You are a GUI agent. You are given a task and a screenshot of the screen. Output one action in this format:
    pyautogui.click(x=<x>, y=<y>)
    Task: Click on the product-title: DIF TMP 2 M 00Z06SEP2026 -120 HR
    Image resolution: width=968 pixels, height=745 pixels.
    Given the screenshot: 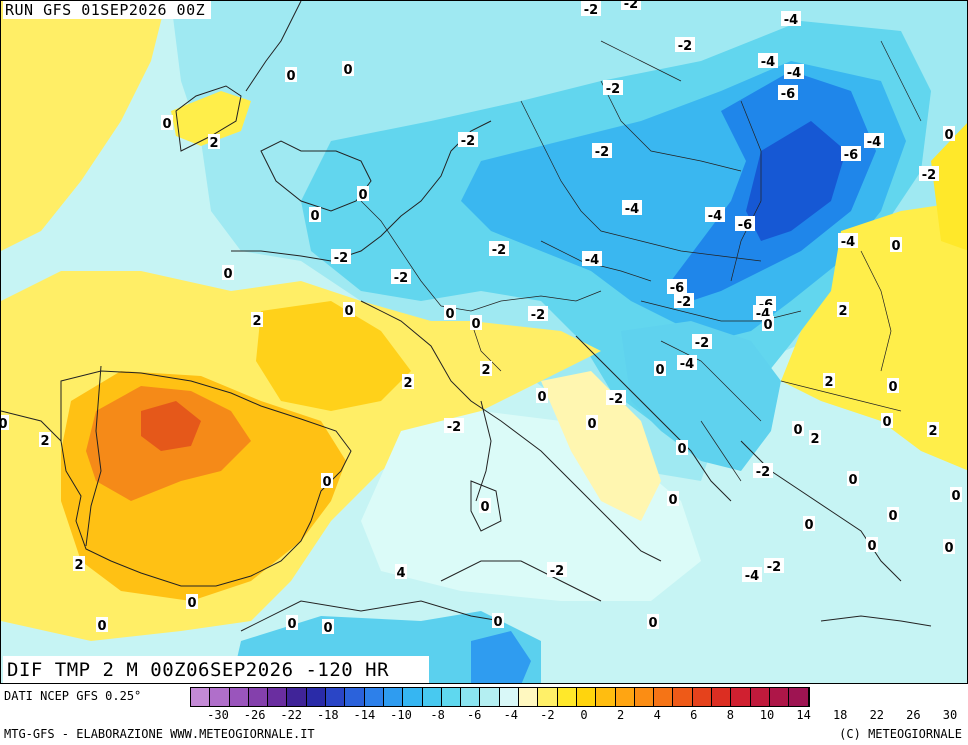 What is the action you would take?
    pyautogui.click(x=216, y=669)
    